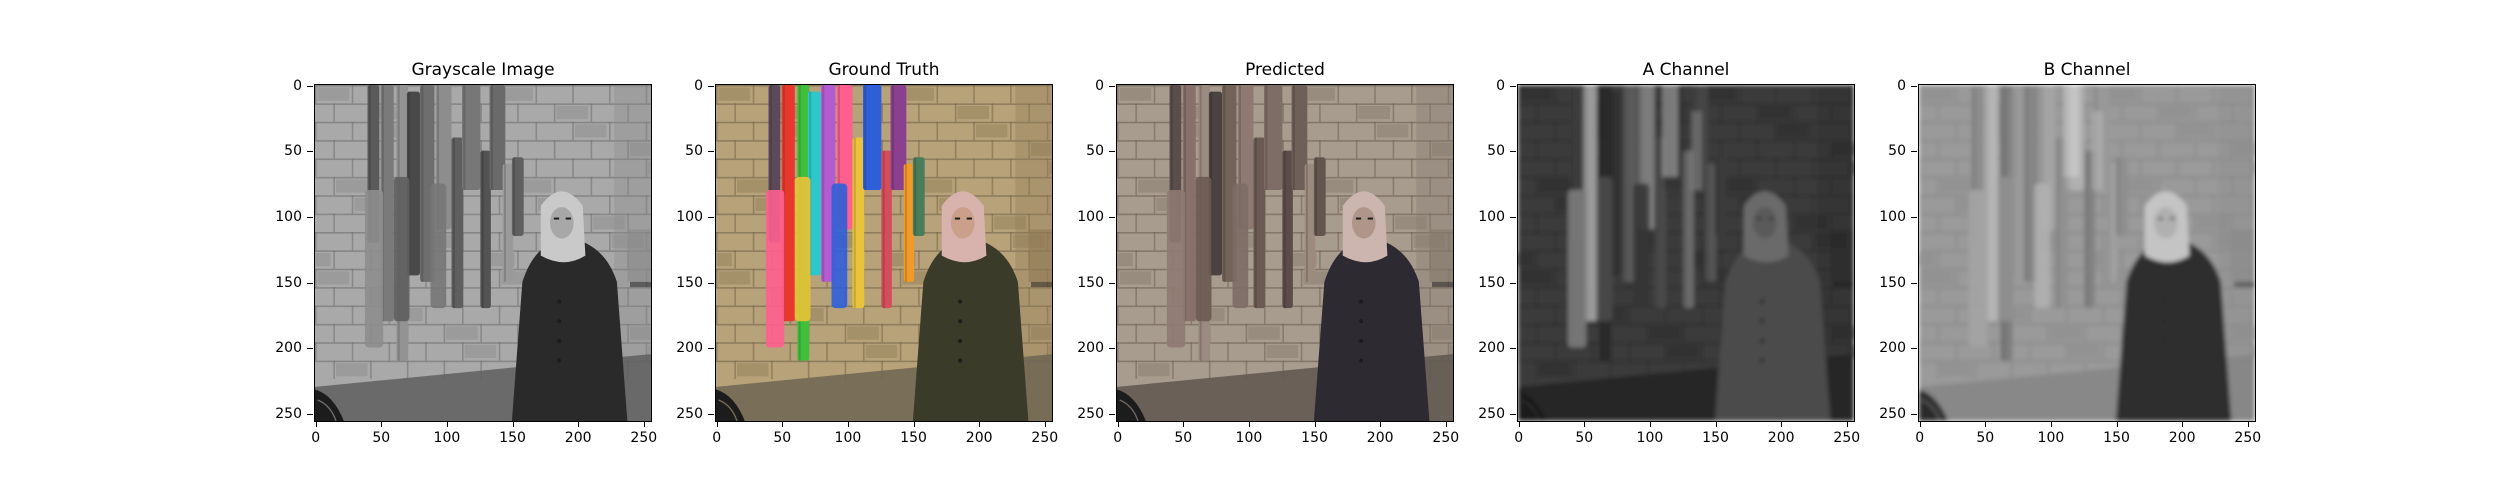 This screenshot has height=500, width=2500. What do you see at coordinates (483, 70) in the screenshot?
I see `panel-title: Grayscale Image` at bounding box center [483, 70].